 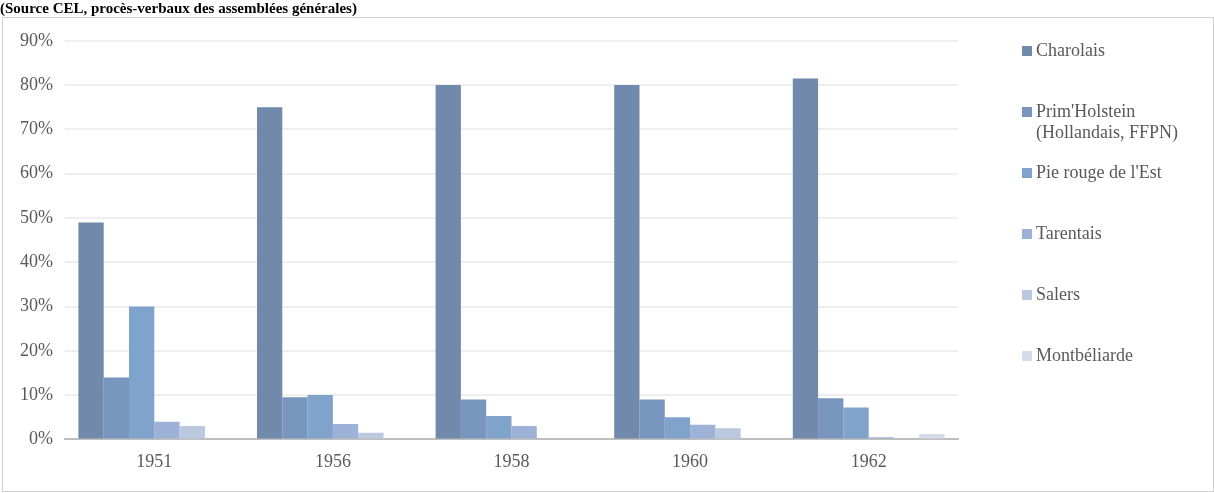 I want to click on y-tick-label: 80%, so click(x=36, y=83).